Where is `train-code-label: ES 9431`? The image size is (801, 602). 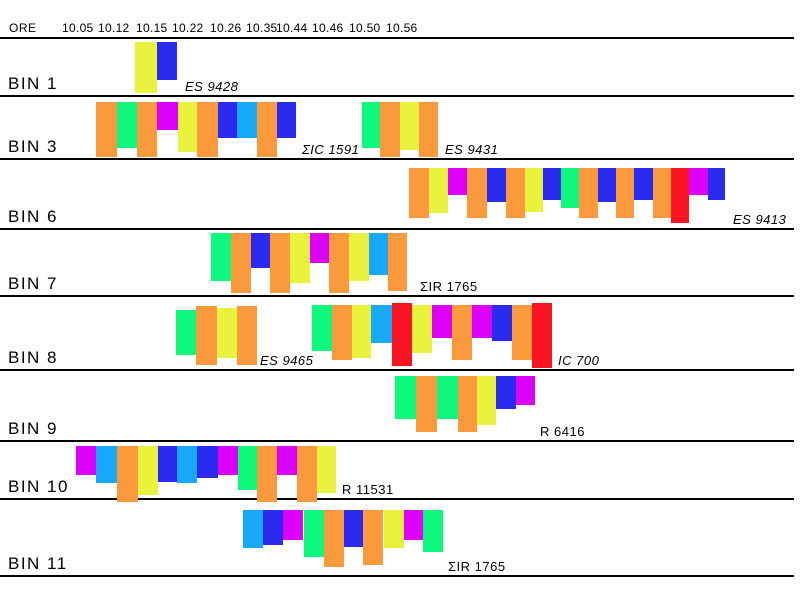 train-code-label: ES 9431 is located at coordinates (472, 149).